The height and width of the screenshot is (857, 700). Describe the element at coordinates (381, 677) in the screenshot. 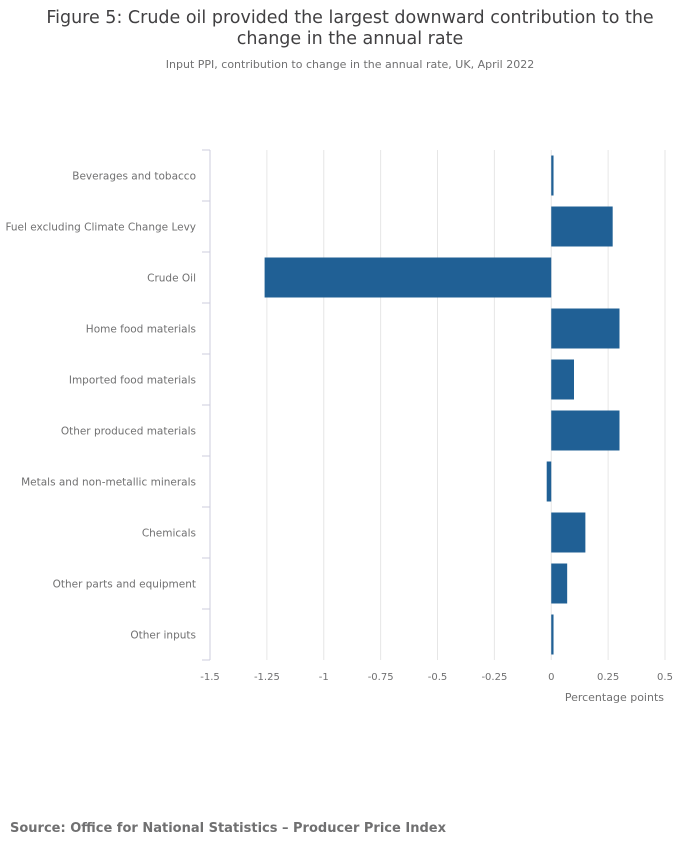

I see `x-tick-label: -0.75` at that location.